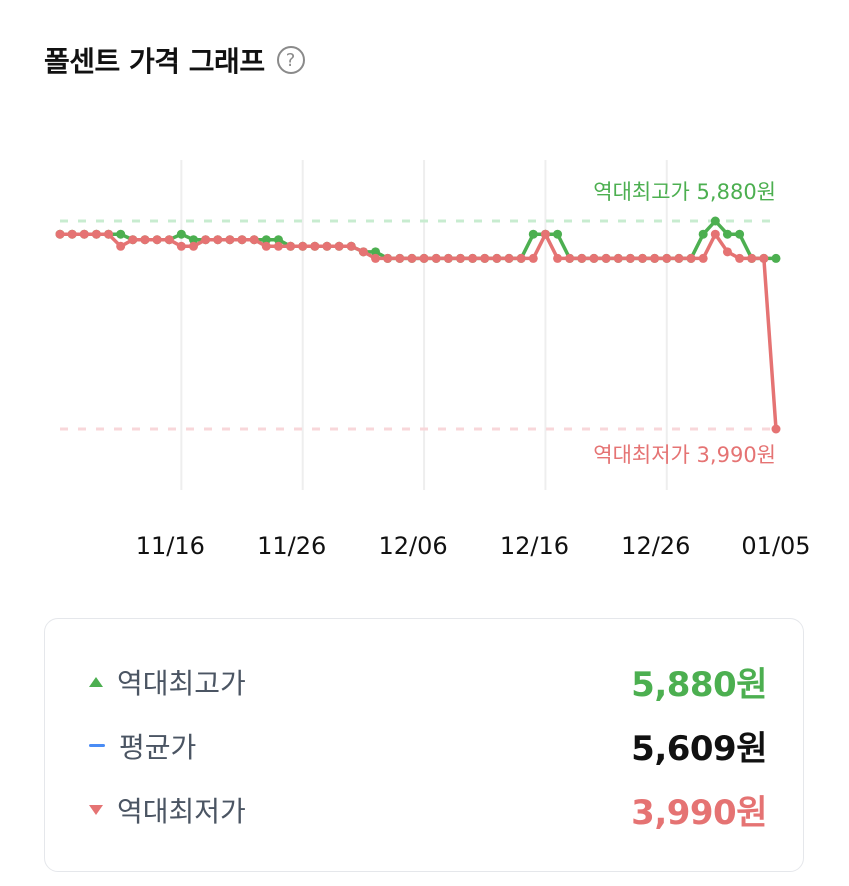 The width and height of the screenshot is (849, 886). I want to click on triangle-down-icon, so click(96, 809).